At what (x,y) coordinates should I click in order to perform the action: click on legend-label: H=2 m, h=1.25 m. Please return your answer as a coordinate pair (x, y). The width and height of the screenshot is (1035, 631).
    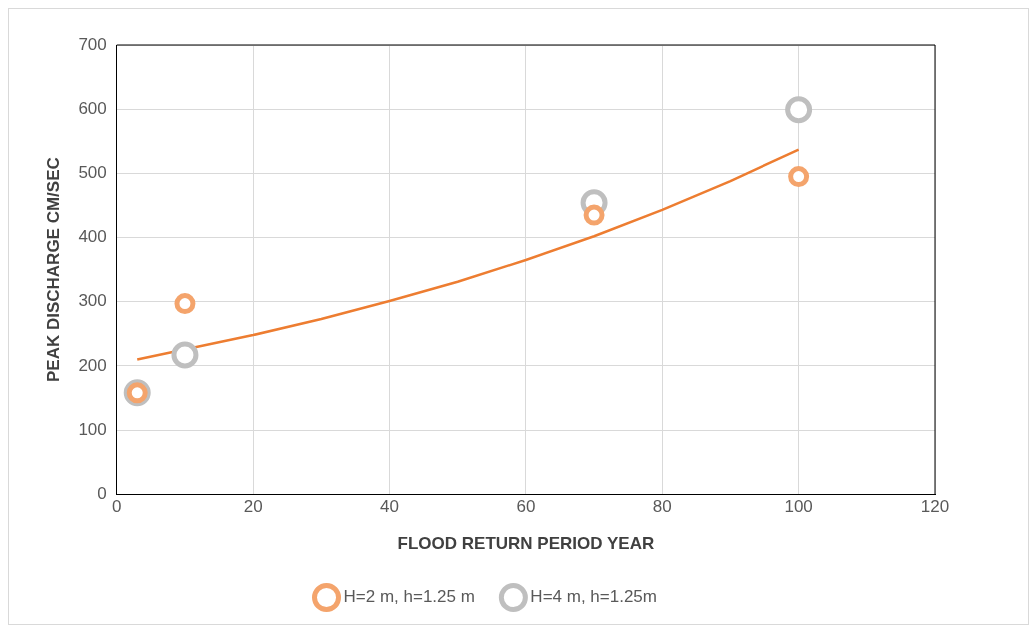
    Looking at the image, I should click on (409, 597).